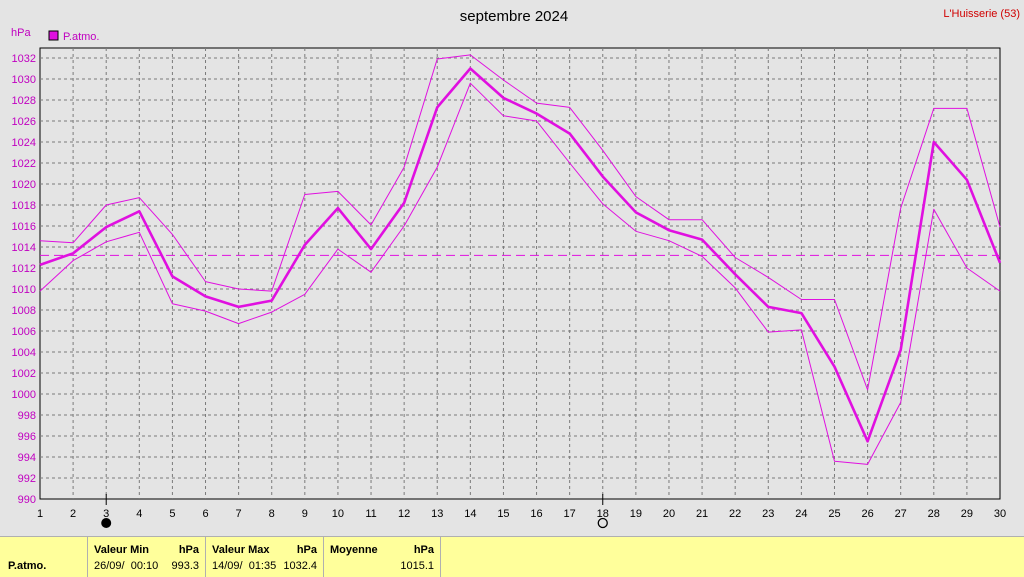 The height and width of the screenshot is (577, 1024). What do you see at coordinates (272, 514) in the screenshot?
I see `x-tick-label: 8` at bounding box center [272, 514].